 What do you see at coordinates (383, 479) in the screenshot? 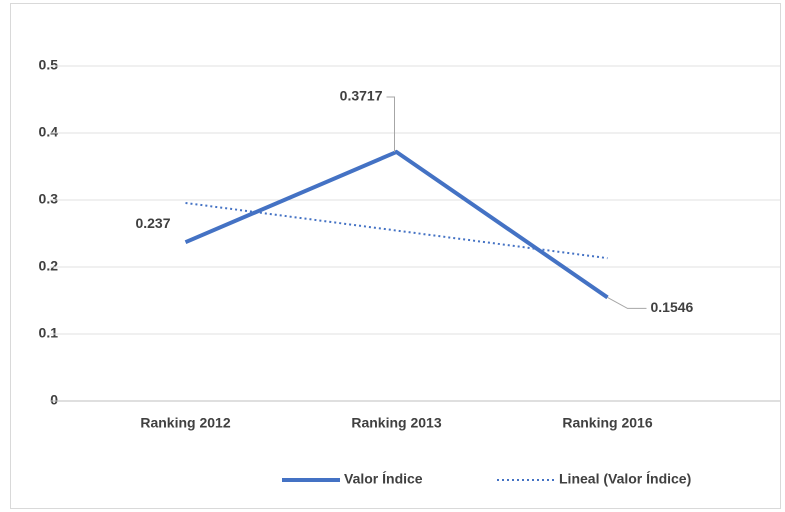
I see `legend-label: Valor Índice` at bounding box center [383, 479].